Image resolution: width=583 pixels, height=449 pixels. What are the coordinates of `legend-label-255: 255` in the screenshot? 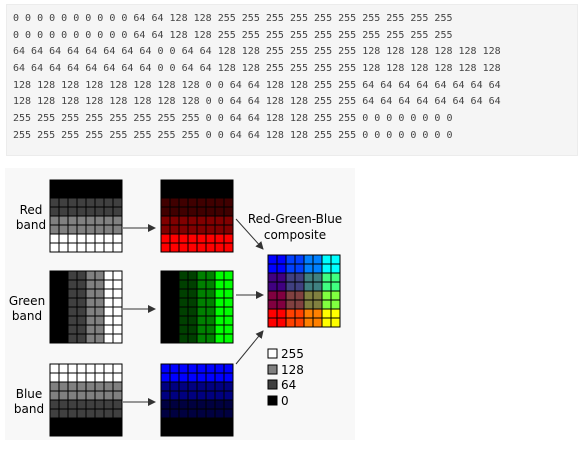 It's located at (292, 354).